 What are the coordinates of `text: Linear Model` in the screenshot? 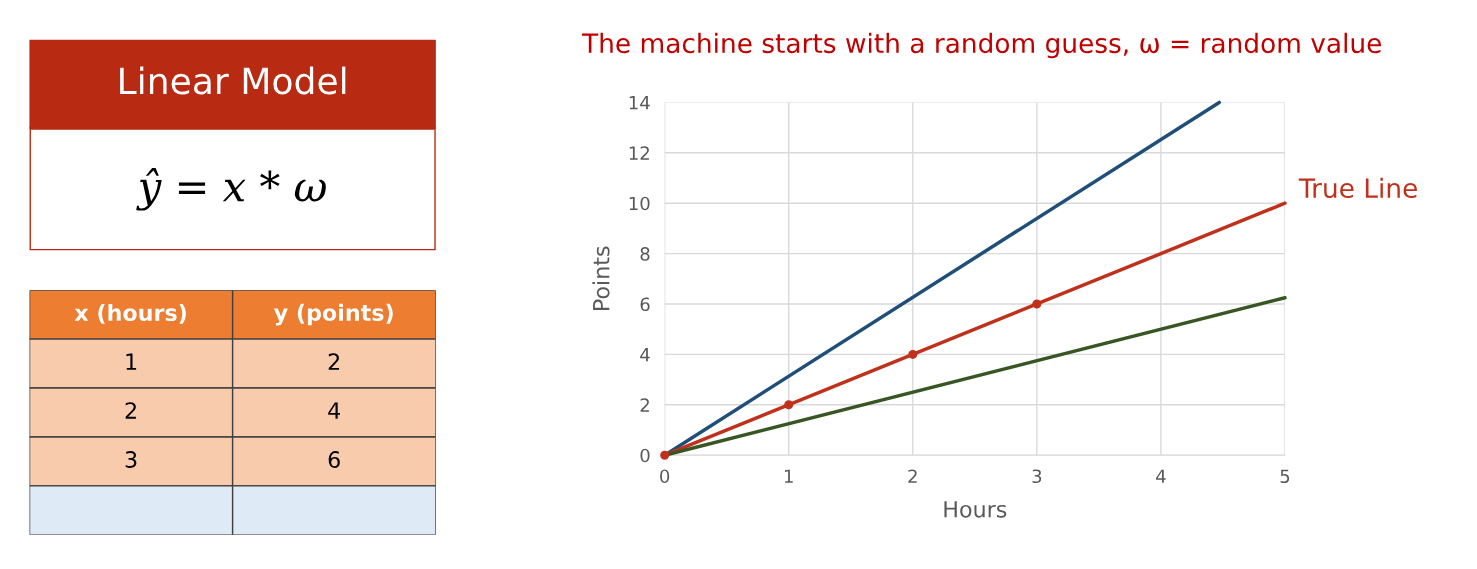 It's located at (233, 80).